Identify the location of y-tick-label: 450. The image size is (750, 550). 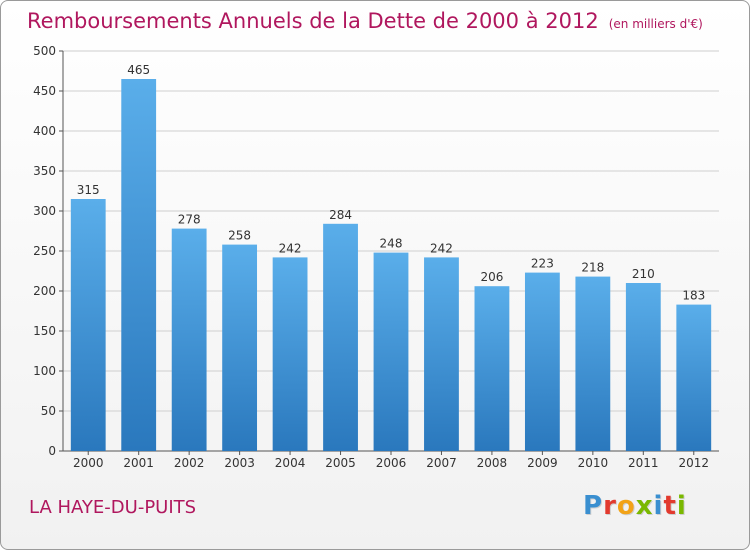
(44, 91).